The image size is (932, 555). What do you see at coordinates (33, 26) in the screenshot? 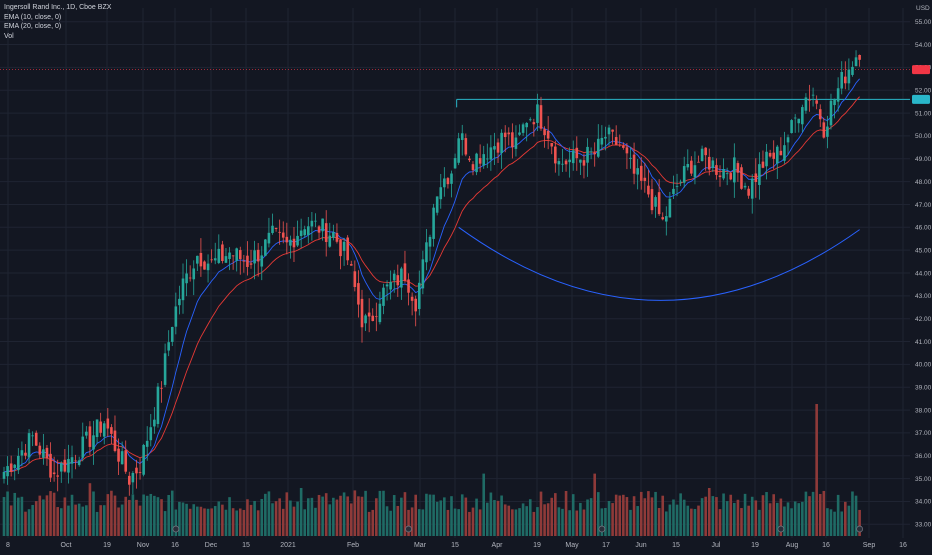
I see `legend-ema20: EMA (20, close, 0)` at bounding box center [33, 26].